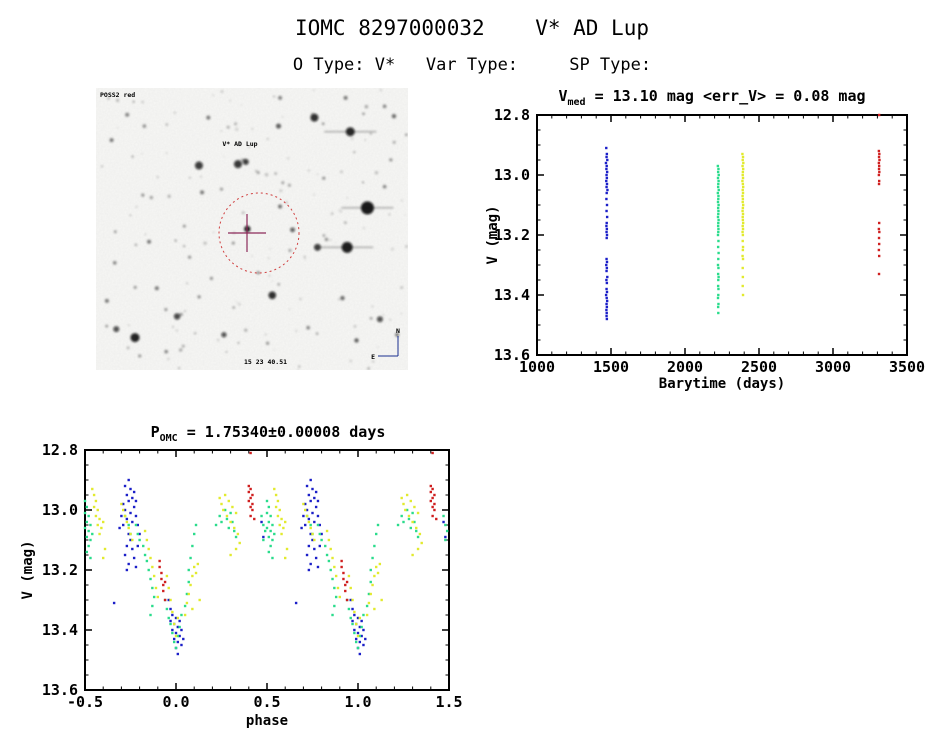 Image resolution: width=944 pixels, height=747 pixels. What do you see at coordinates (563, 96) in the screenshot?
I see `vmed-prefix: V` at bounding box center [563, 96].